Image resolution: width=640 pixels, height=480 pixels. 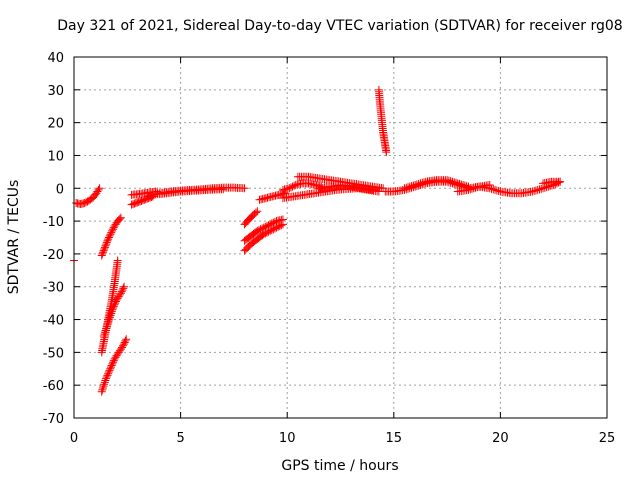 What do you see at coordinates (55, 124) in the screenshot?
I see `y-tick-label: 20` at bounding box center [55, 124].